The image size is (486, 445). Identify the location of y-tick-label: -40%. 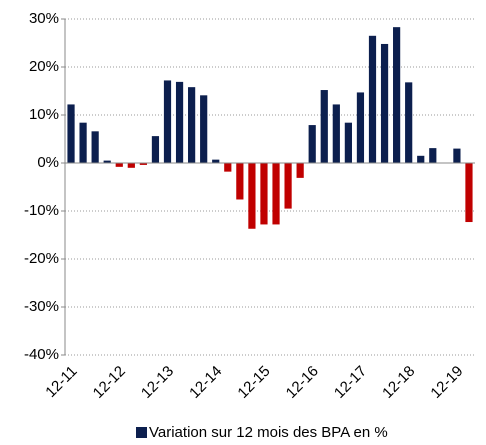
(41, 354).